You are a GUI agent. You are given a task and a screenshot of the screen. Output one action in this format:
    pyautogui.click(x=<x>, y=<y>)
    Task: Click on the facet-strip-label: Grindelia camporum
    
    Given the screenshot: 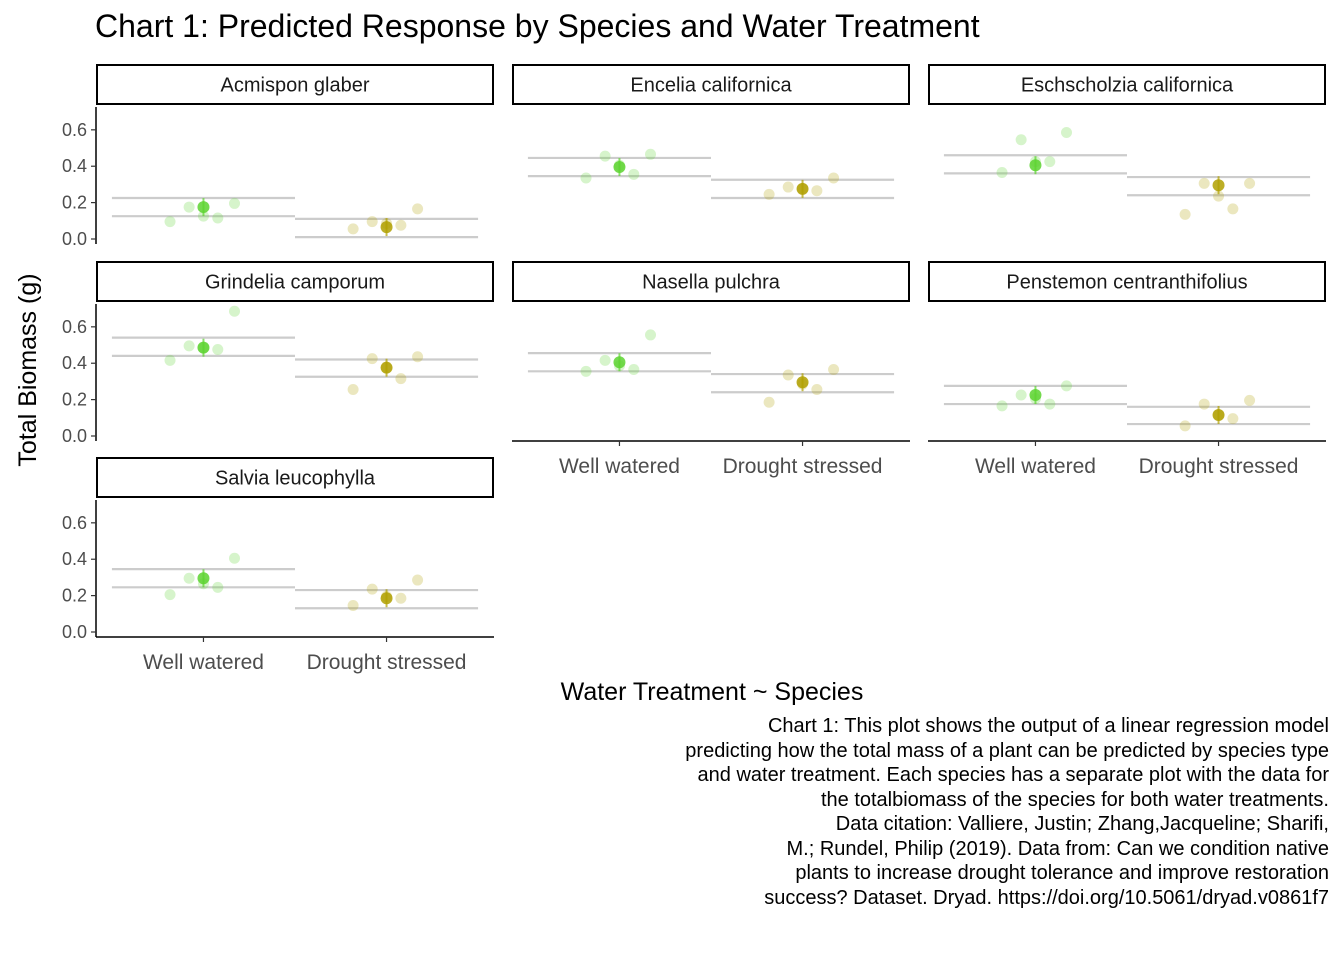 What is the action you would take?
    pyautogui.click(x=295, y=283)
    